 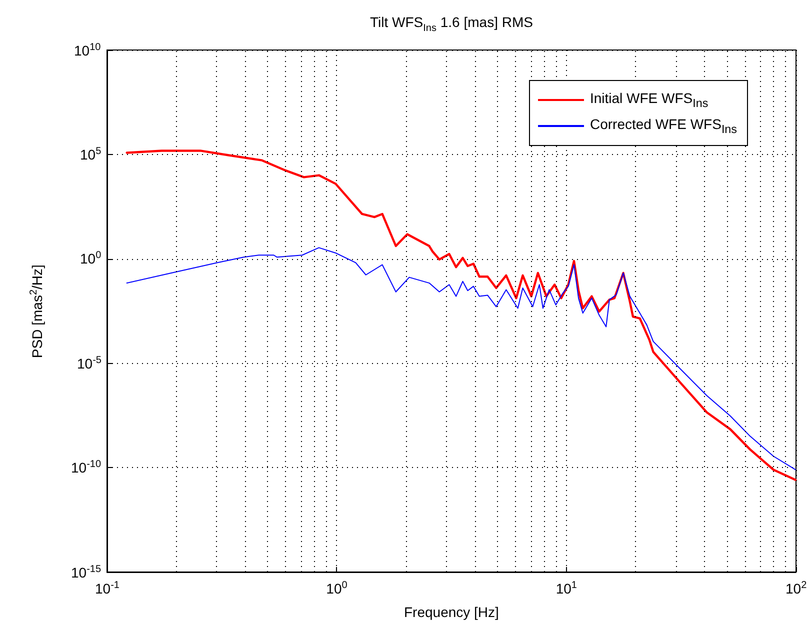 What do you see at coordinates (86, 572) in the screenshot?
I see `y-tick-label: 10$^{-15}$` at bounding box center [86, 572].